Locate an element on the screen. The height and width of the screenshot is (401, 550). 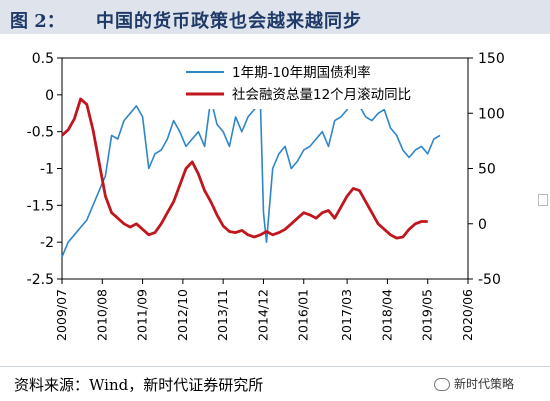
expand-icon is located at coordinates (543, 200).